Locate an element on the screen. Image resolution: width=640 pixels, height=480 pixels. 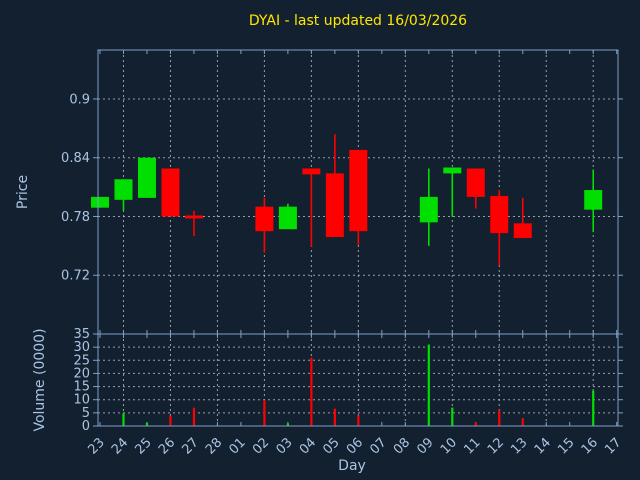
x-tick-label: 15 is located at coordinates (566, 446).